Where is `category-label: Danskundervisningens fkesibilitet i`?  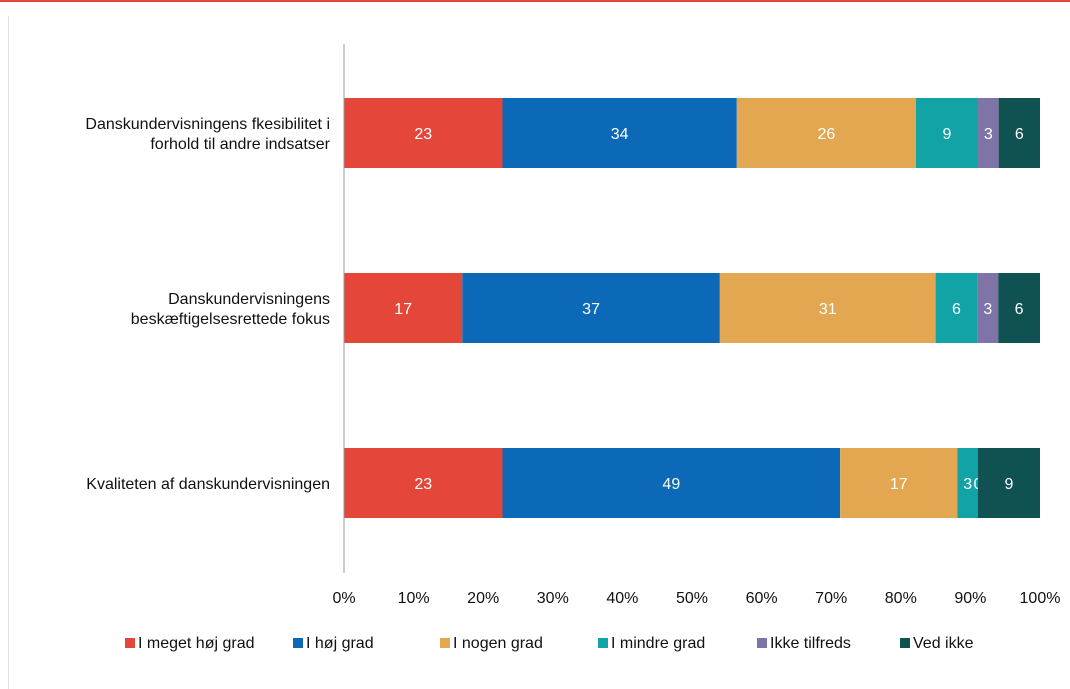
category-label: Danskundervisningens fkesibilitet i is located at coordinates (207, 124).